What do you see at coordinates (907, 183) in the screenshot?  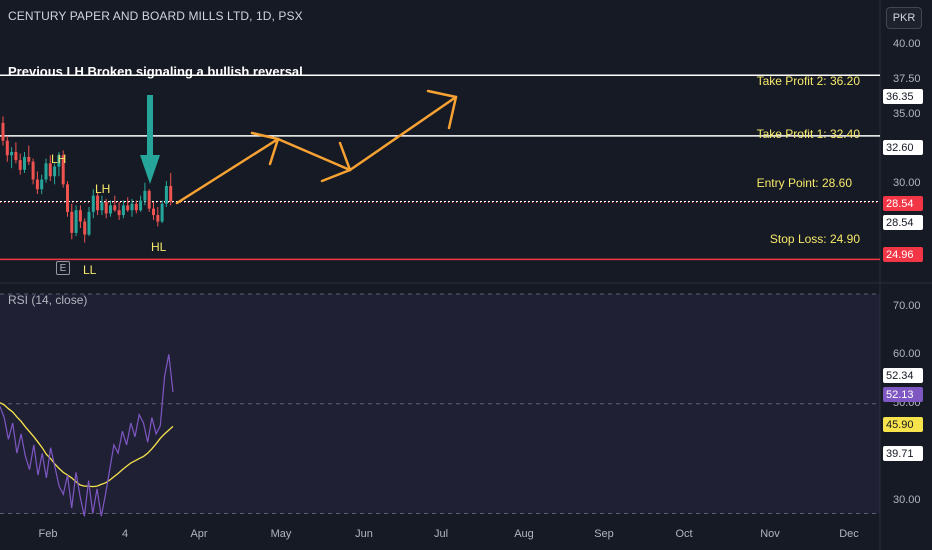 I see `price-tick: 30.00` at bounding box center [907, 183].